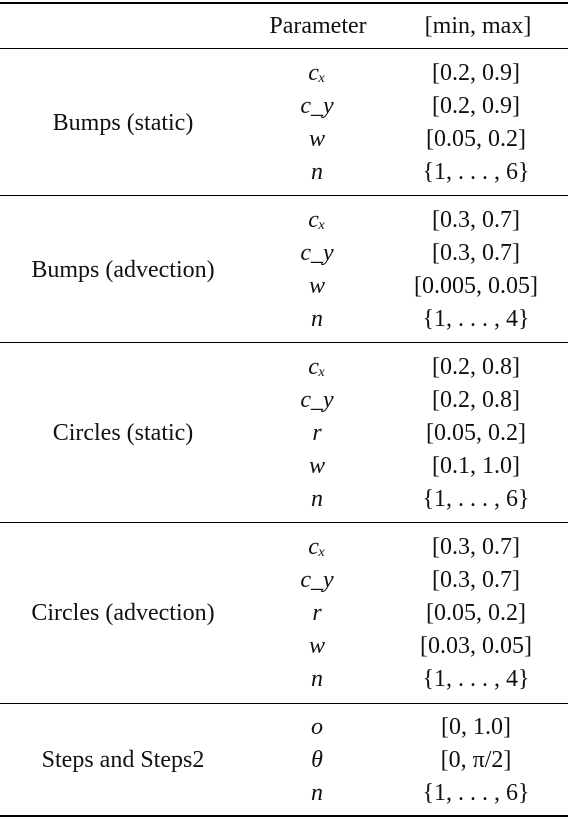 Image resolution: width=568 pixels, height=820 pixels. I want to click on param-symbol: o, so click(317, 727).